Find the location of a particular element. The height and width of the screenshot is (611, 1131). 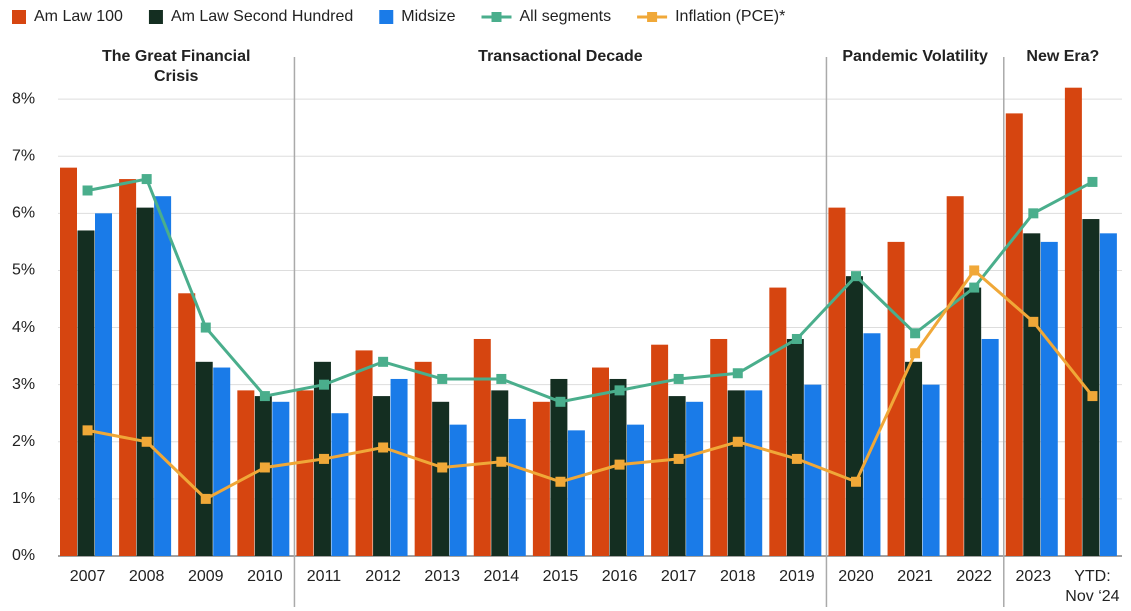

x-tick-label-box: 2016 is located at coordinates (619, 576).